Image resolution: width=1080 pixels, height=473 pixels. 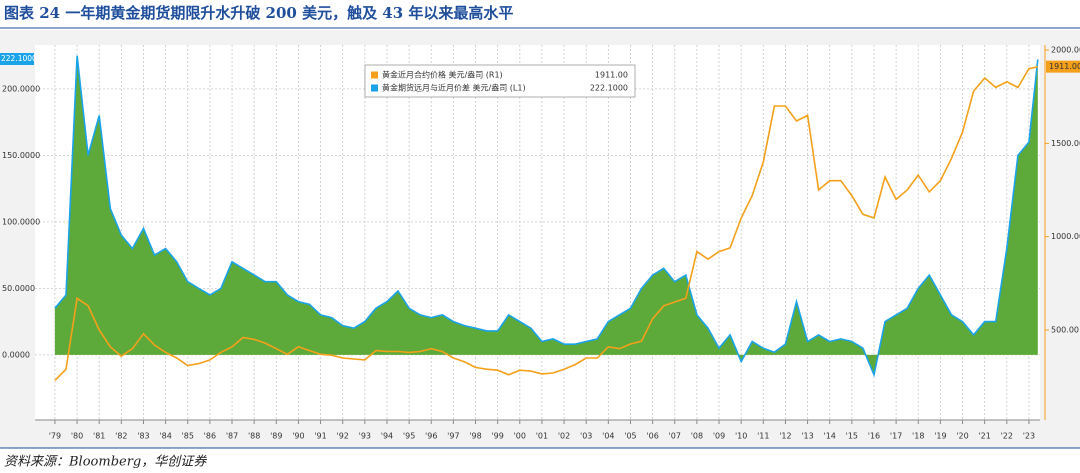 I want to click on chart-title: 图表 24 一年期黄金期货期限升水升破 200 美元，触及 43 年以来最高水平, so click(x=258, y=13).